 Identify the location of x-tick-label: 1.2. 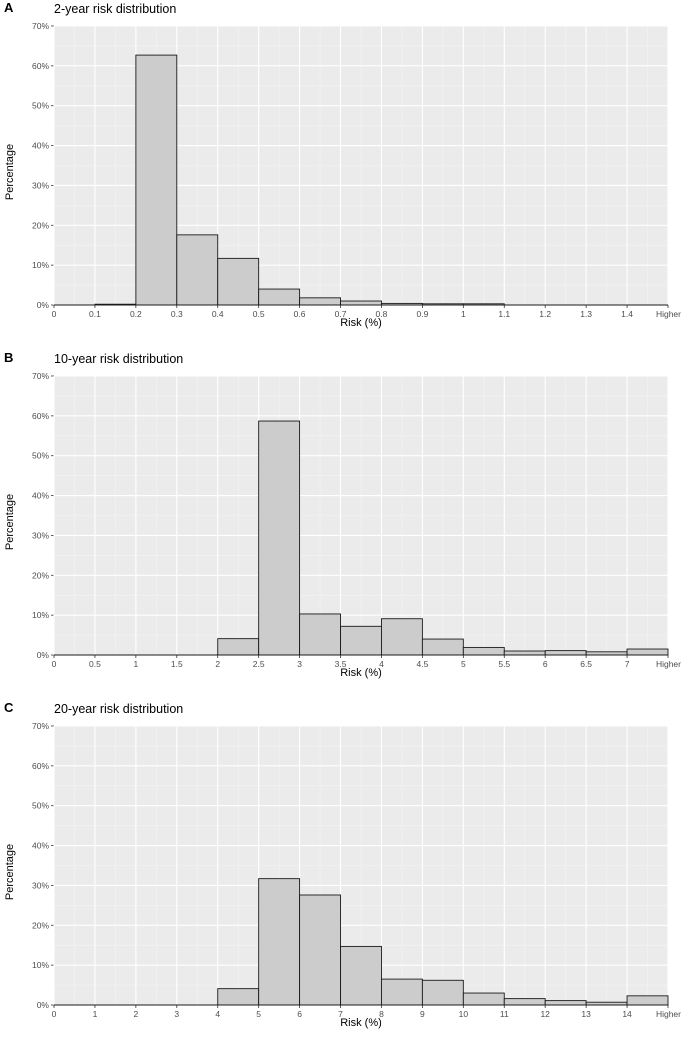
(545, 314).